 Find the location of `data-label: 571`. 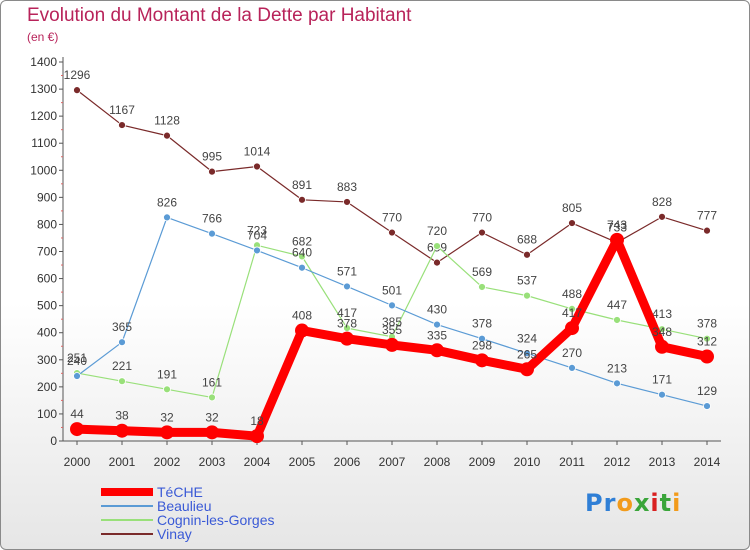

data-label: 571 is located at coordinates (347, 271).